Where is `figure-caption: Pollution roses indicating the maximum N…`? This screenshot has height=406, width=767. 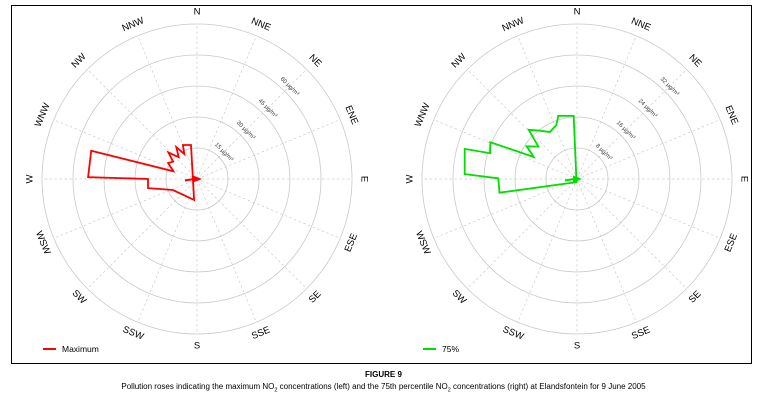
figure-caption: Pollution roses indicating the maximum N… is located at coordinates (383, 388).